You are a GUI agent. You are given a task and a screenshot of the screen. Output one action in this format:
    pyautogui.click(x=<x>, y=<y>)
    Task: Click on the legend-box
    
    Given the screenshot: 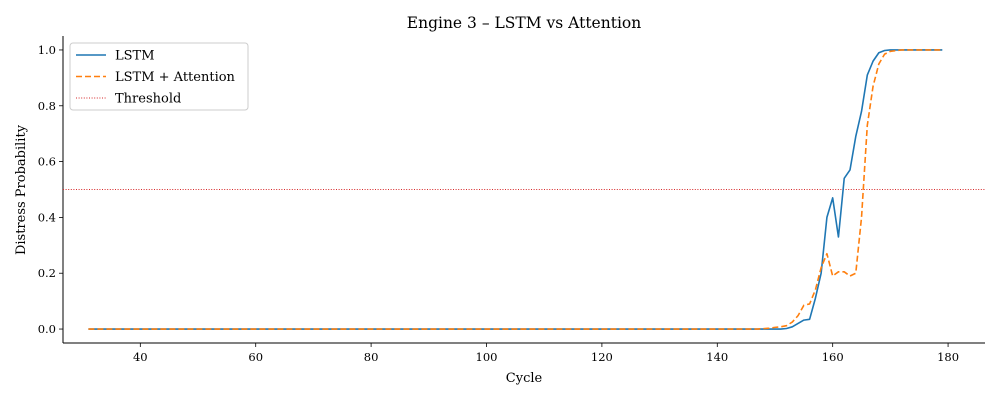 What is the action you would take?
    pyautogui.click(x=159, y=76)
    